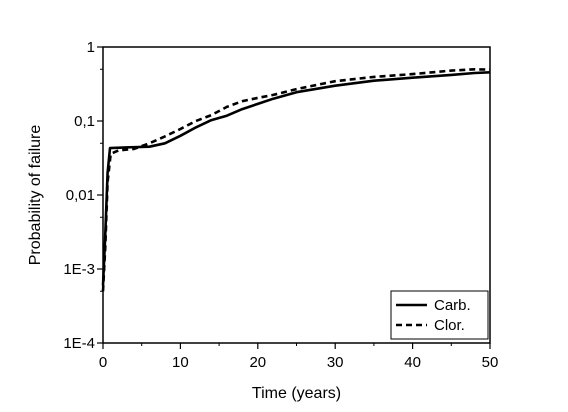 This screenshot has height=412, width=568. I want to click on y-axis-label: Probability of failure, so click(35, 195).